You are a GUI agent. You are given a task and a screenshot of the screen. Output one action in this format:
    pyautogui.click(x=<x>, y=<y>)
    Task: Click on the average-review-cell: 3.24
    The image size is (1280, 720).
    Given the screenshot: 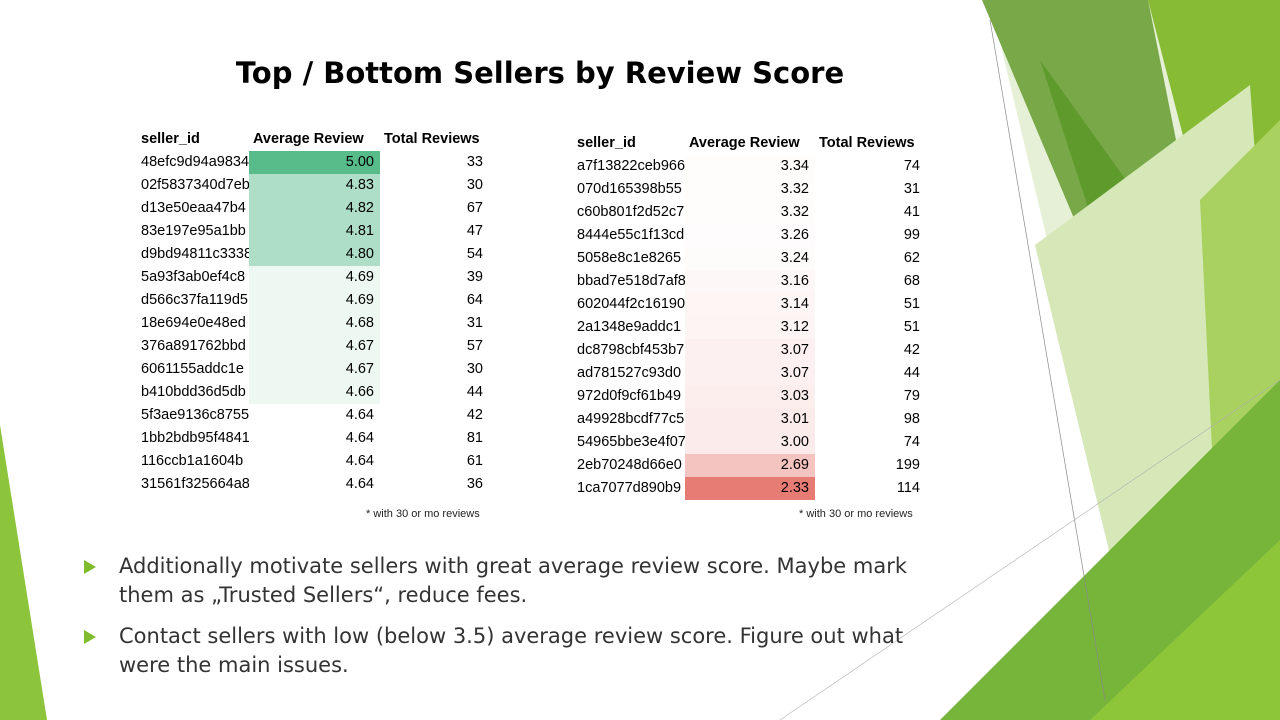 What is the action you would take?
    pyautogui.click(x=750, y=258)
    